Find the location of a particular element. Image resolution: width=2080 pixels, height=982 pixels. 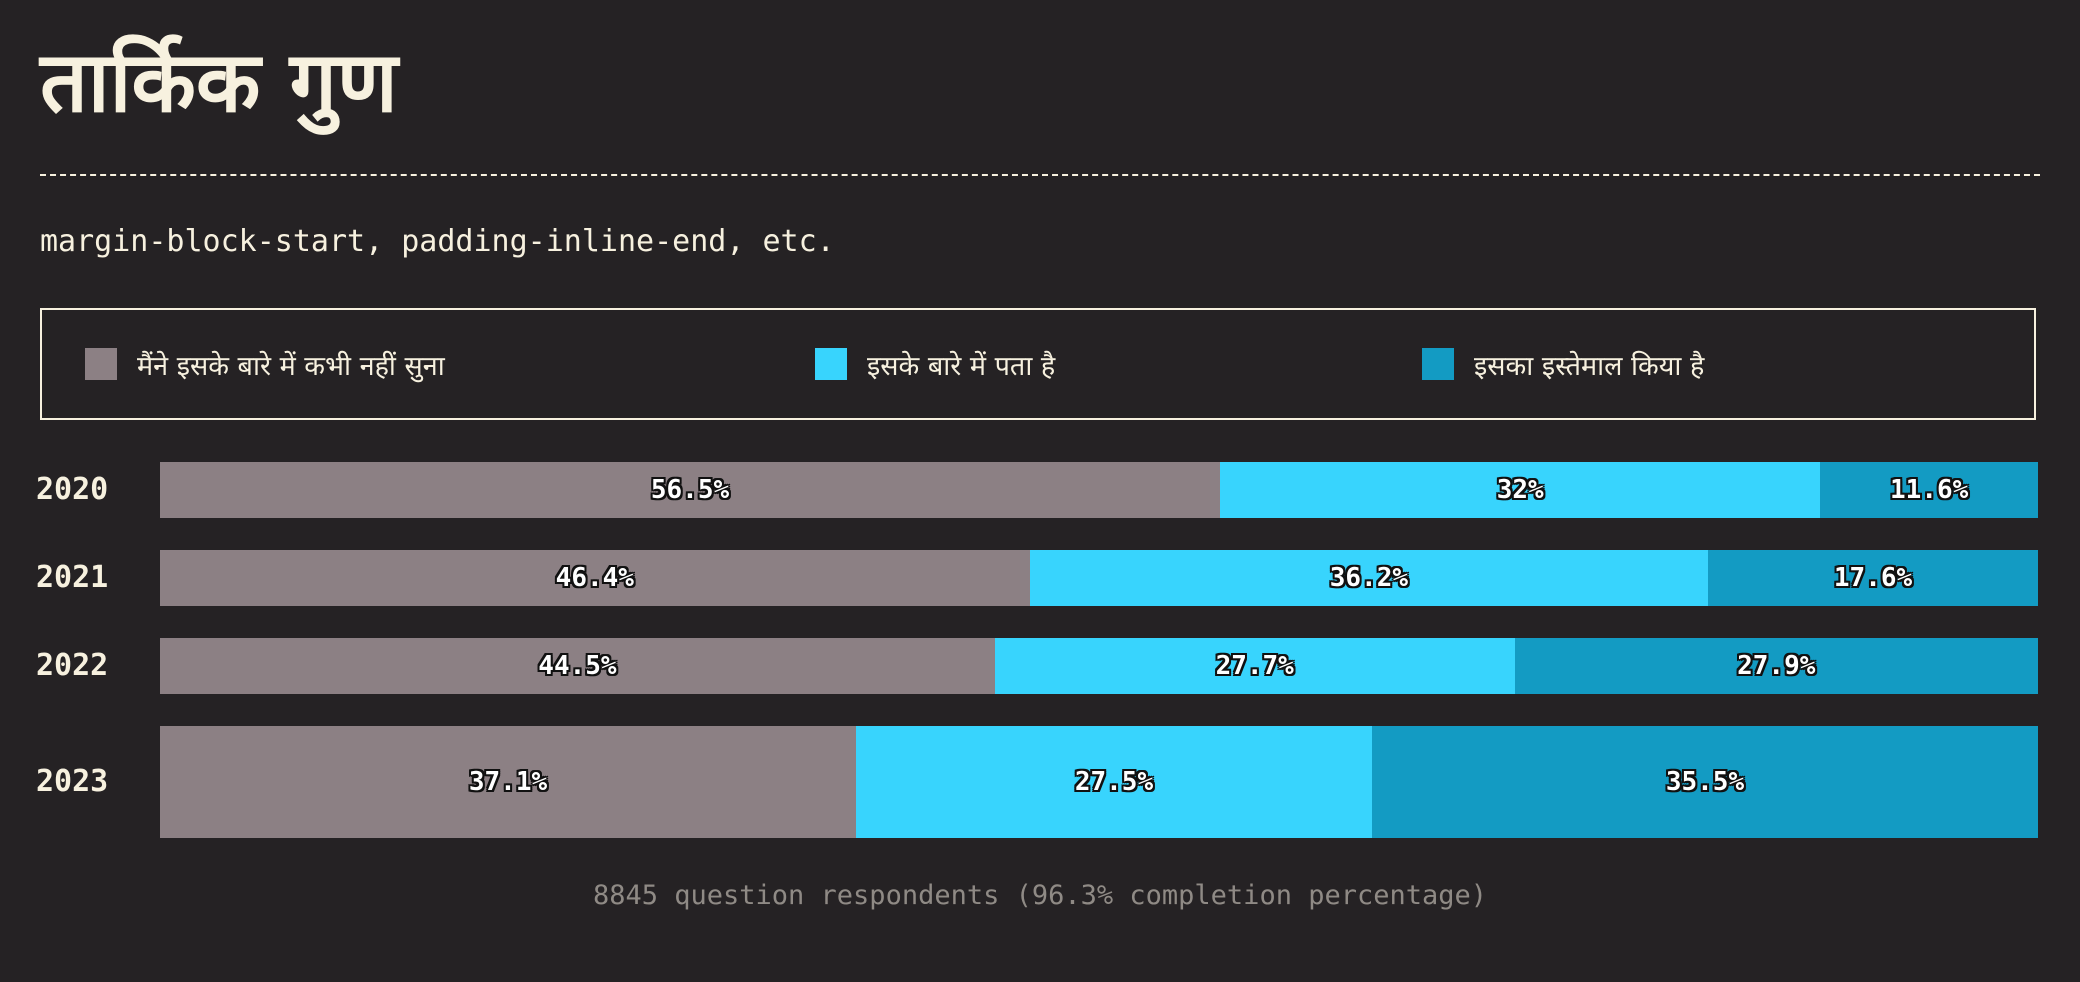

page-title: तार्किक गुण is located at coordinates (219, 82).